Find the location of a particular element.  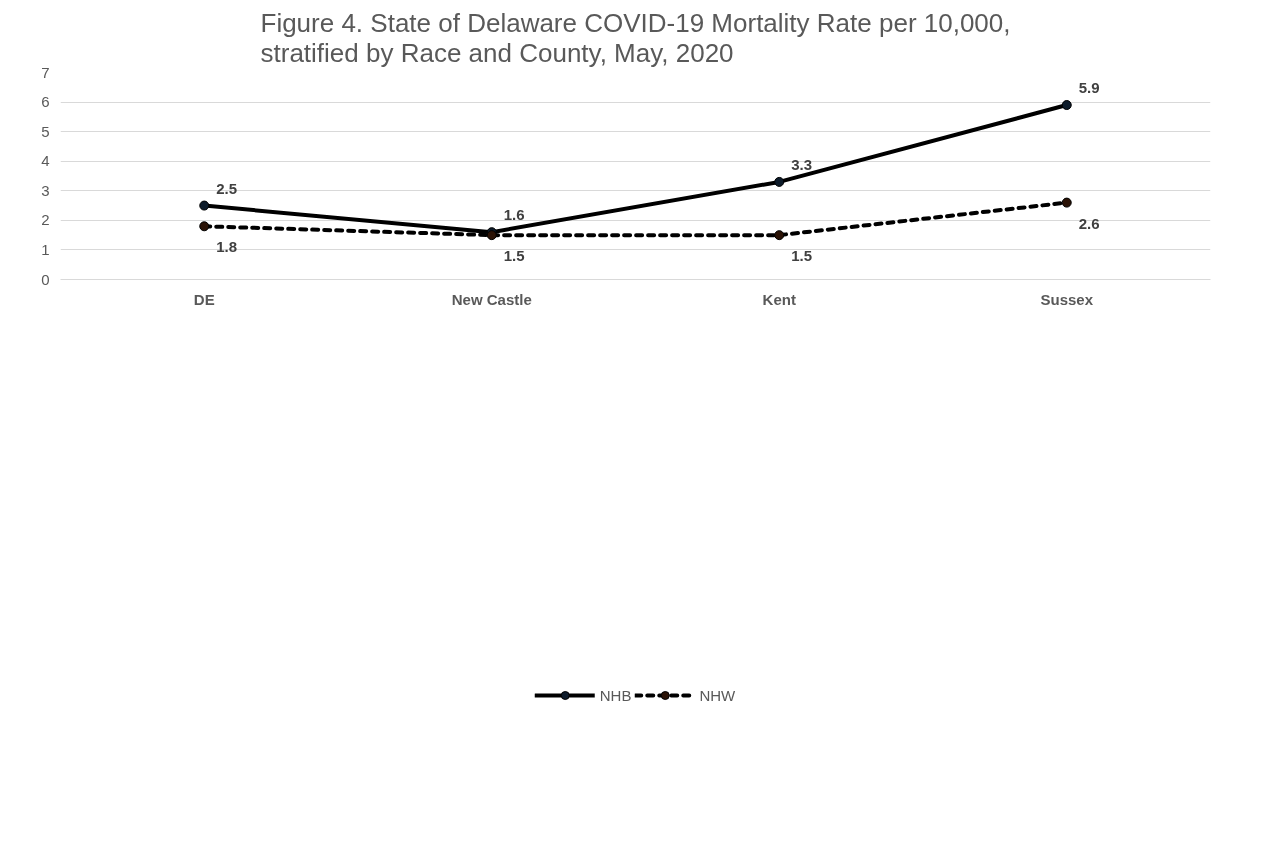

y-tick-label: 4 is located at coordinates (45, 161).